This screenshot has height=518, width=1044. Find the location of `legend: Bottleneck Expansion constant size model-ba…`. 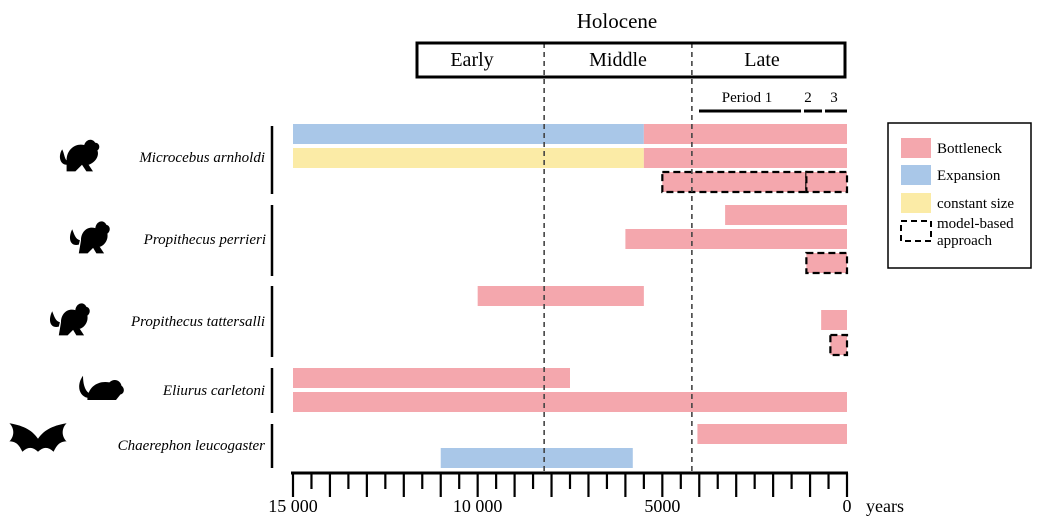

legend: Bottleneck Expansion constant size model-ba… is located at coordinates (959, 195).